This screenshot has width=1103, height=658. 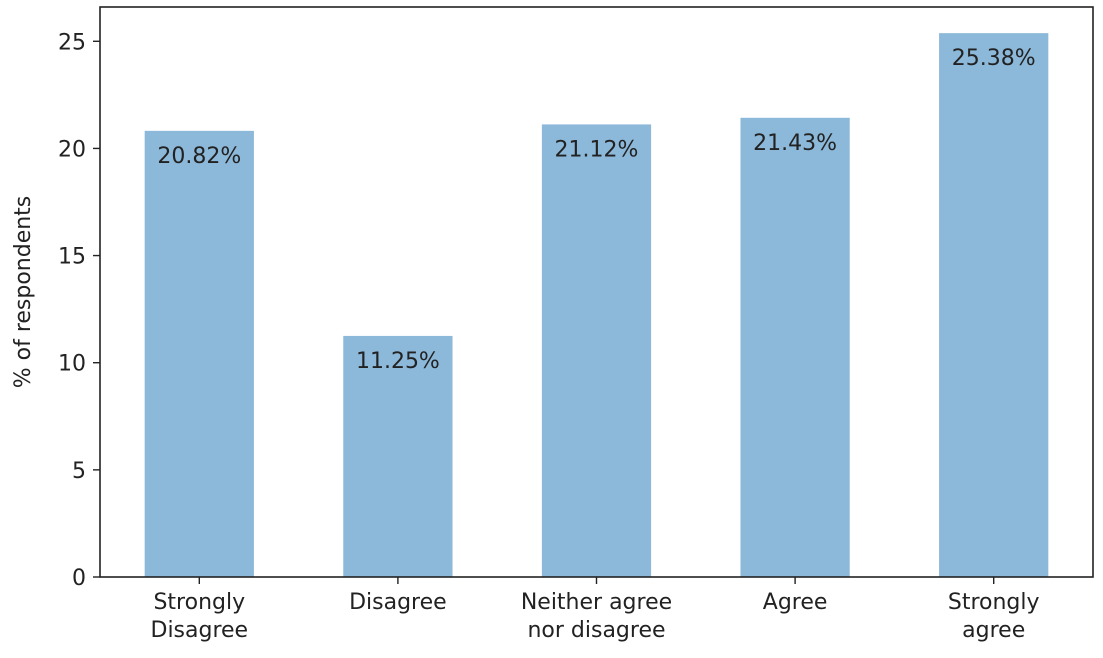 What do you see at coordinates (72, 257) in the screenshot?
I see `y-tick-label-3: 15` at bounding box center [72, 257].